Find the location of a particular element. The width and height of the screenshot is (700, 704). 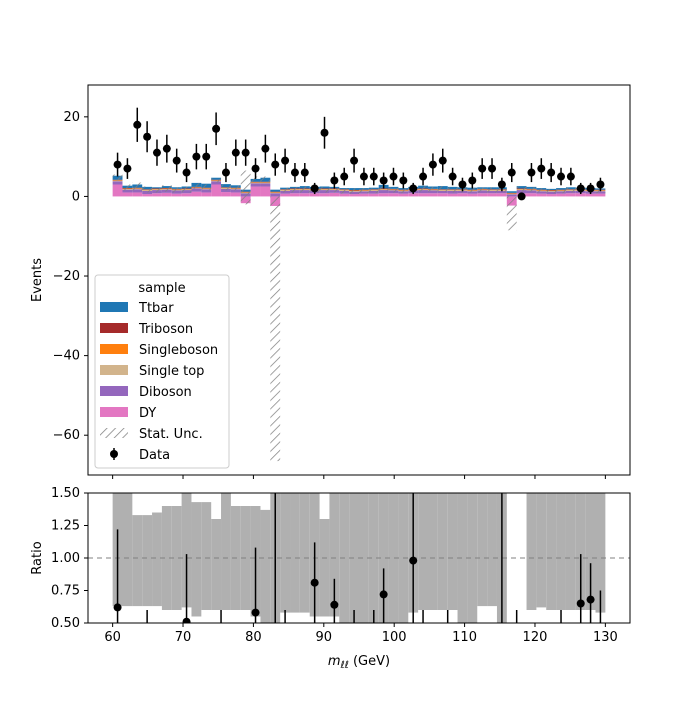

y-tick-label: 20 is located at coordinates (71, 117).